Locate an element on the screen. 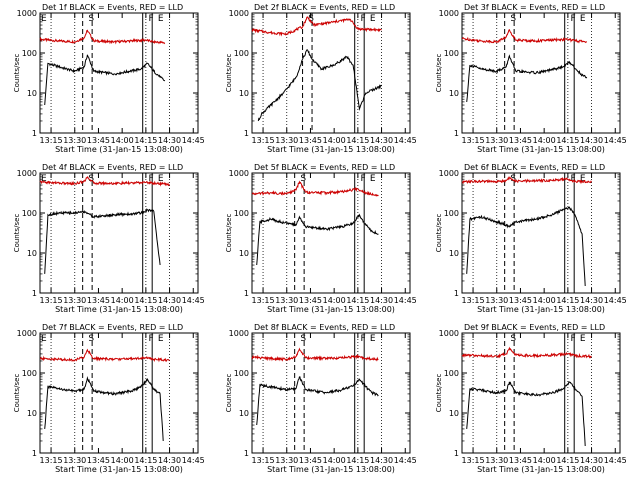  panel-title: Det 3f BLACK = Events, RED = LLD is located at coordinates (534, 7).